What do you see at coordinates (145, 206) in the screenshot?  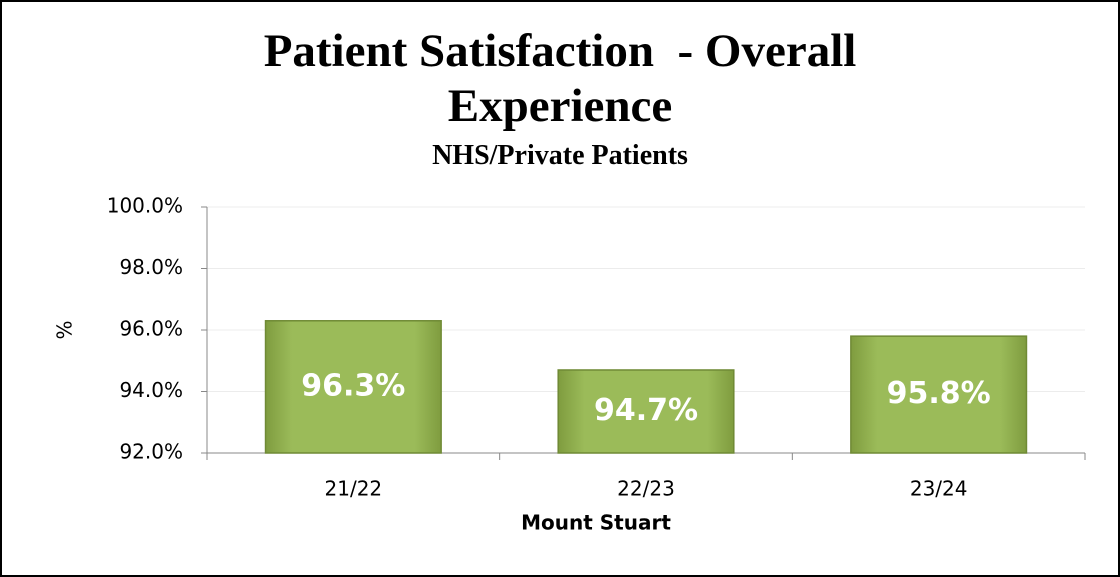 I see `y-tick-label: 100.0%` at bounding box center [145, 206].